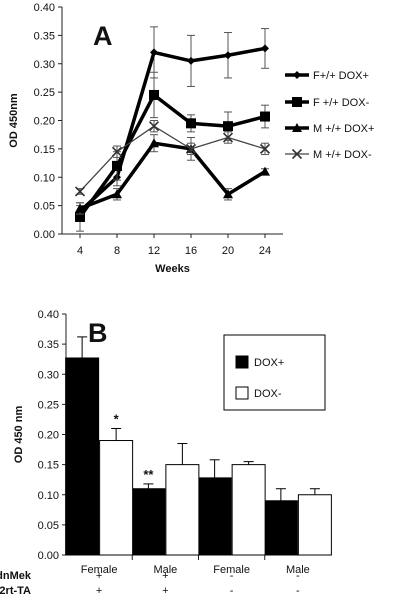  I want to click on row-label: dnMek, so click(16, 576).